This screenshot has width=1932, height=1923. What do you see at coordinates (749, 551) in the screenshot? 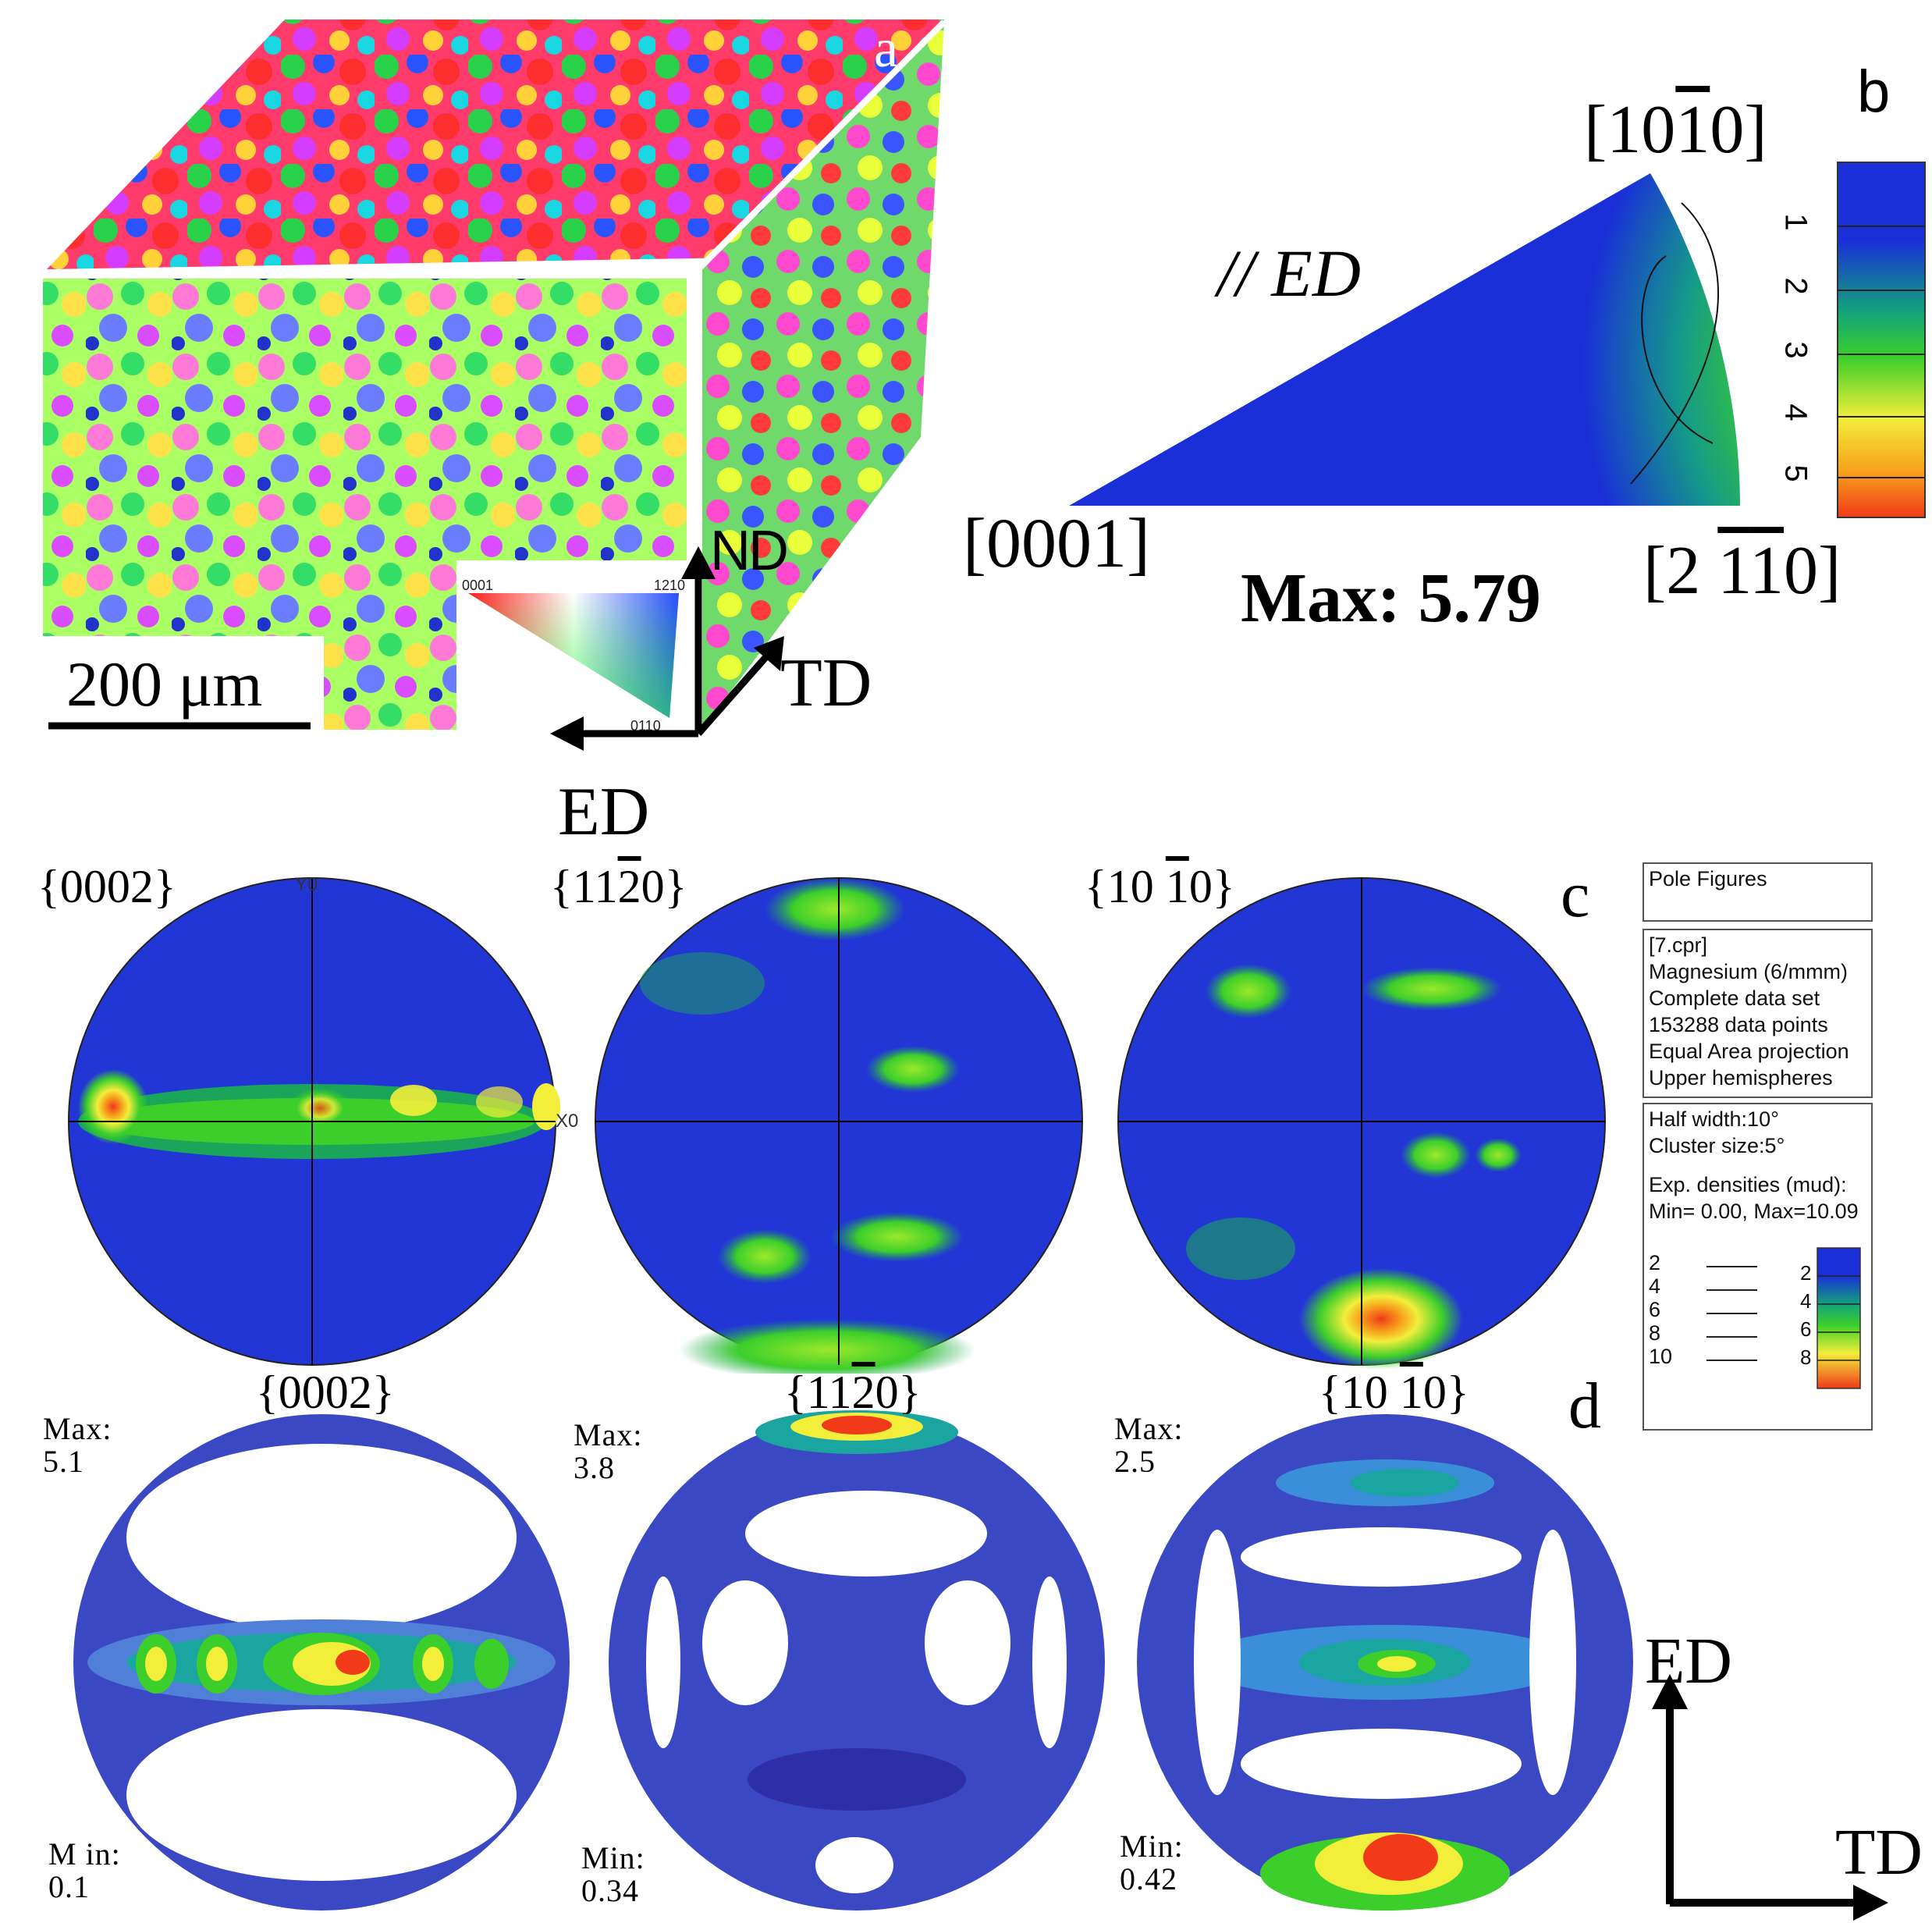
I see `axis-label-nd: ND` at bounding box center [749, 551].